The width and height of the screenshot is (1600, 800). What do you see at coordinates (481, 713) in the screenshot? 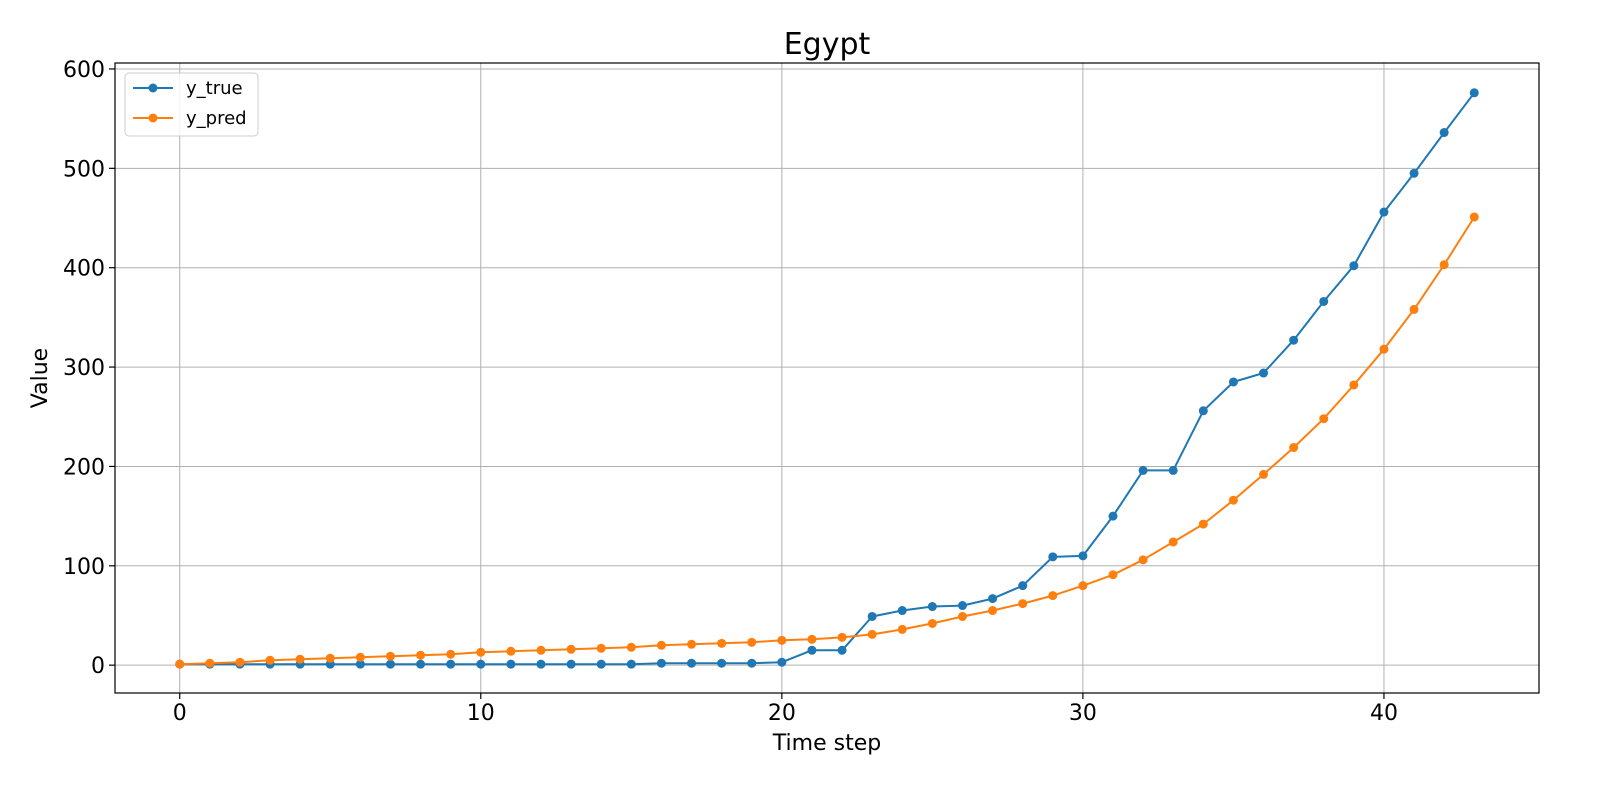
I see `x-tick-label: 10` at bounding box center [481, 713].